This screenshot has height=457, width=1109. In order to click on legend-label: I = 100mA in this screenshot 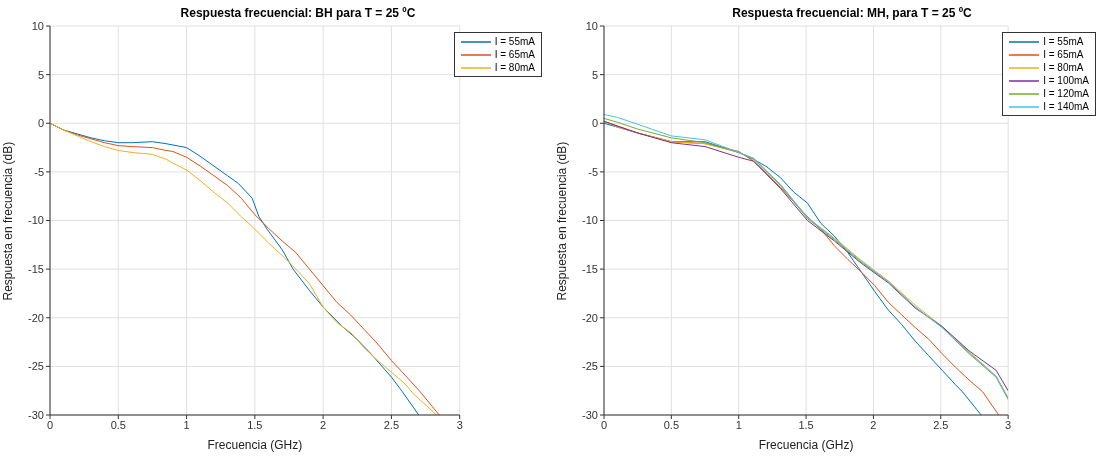, I will do `click(1066, 80)`.